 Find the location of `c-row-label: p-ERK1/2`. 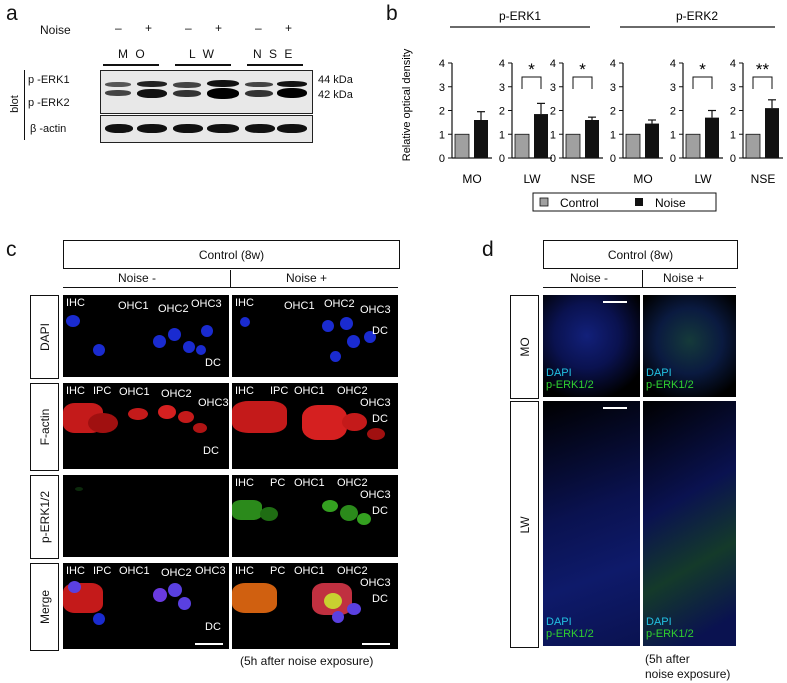

c-row-label: p-ERK1/2 is located at coordinates (44, 517).